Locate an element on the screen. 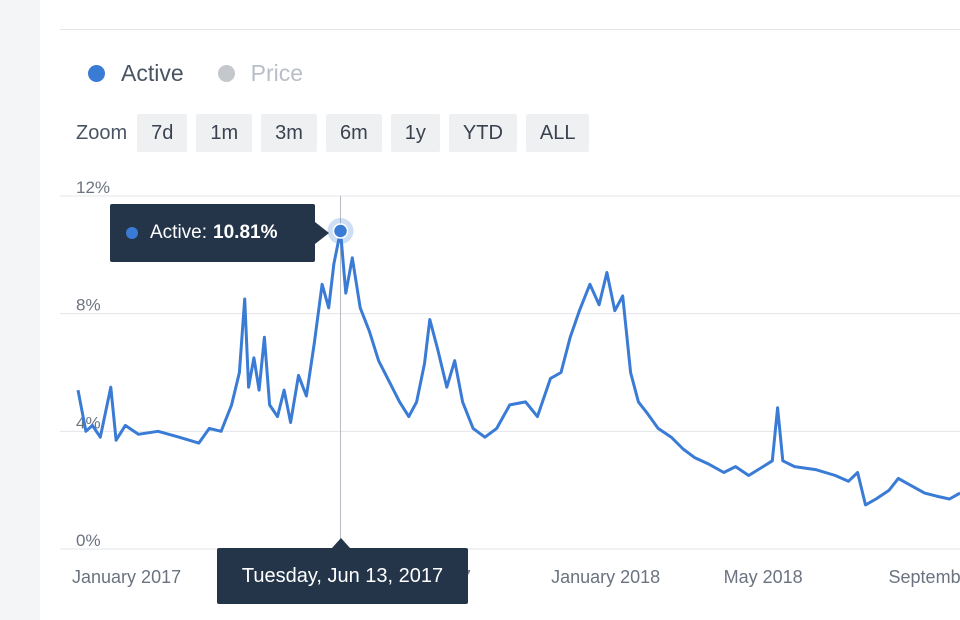 The width and height of the screenshot is (960, 620). legend-item-active: Active is located at coordinates (136, 73).